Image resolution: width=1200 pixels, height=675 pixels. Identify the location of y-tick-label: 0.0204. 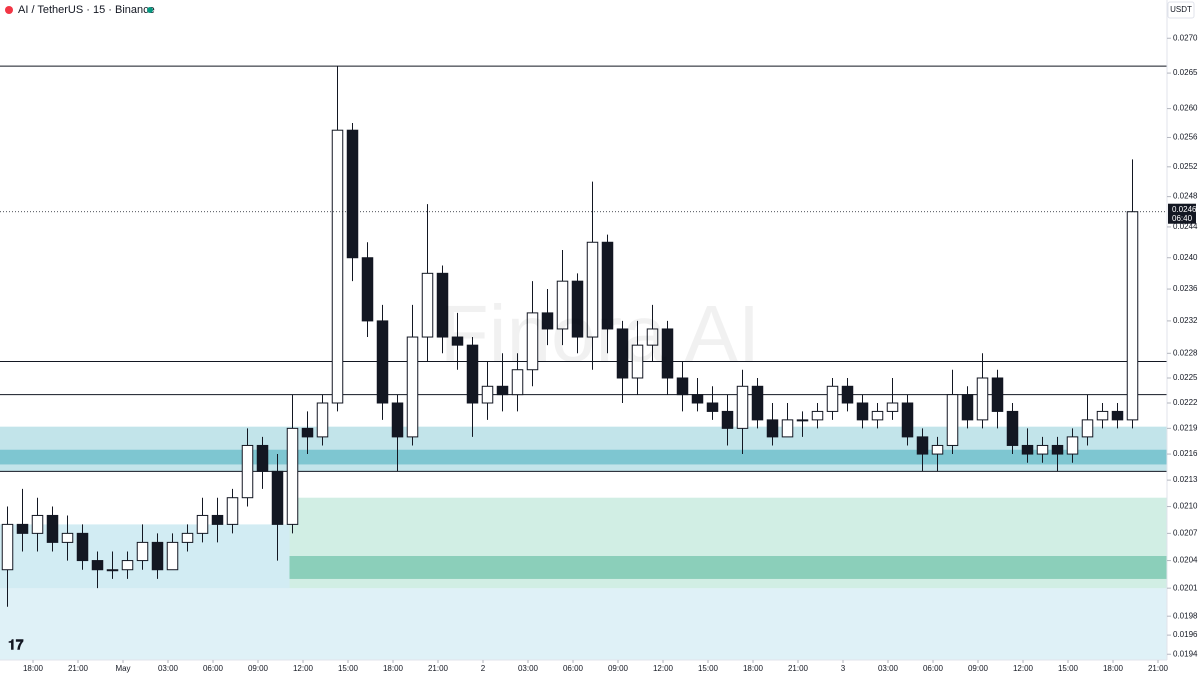
(1185, 560).